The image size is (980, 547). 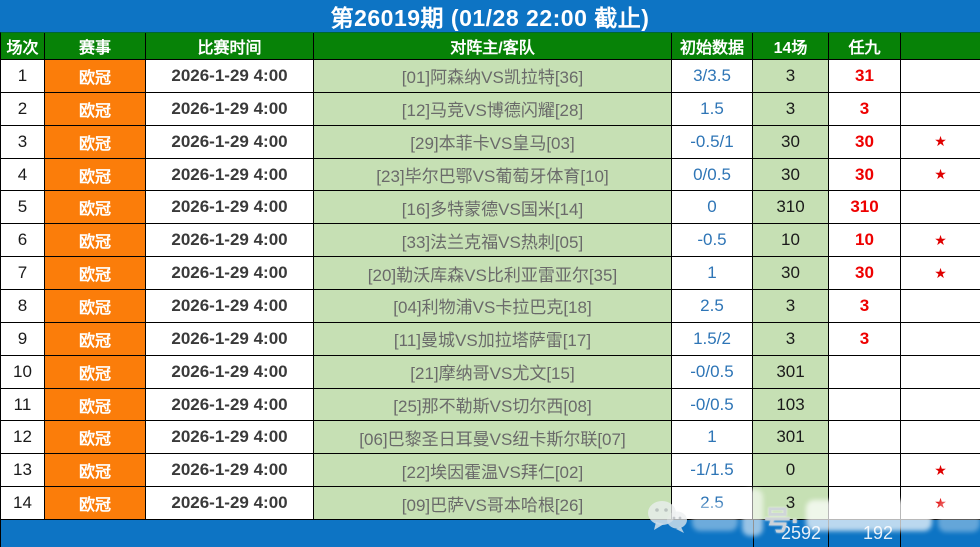 What do you see at coordinates (940, 533) in the screenshot?
I see `footer-star-col` at bounding box center [940, 533].